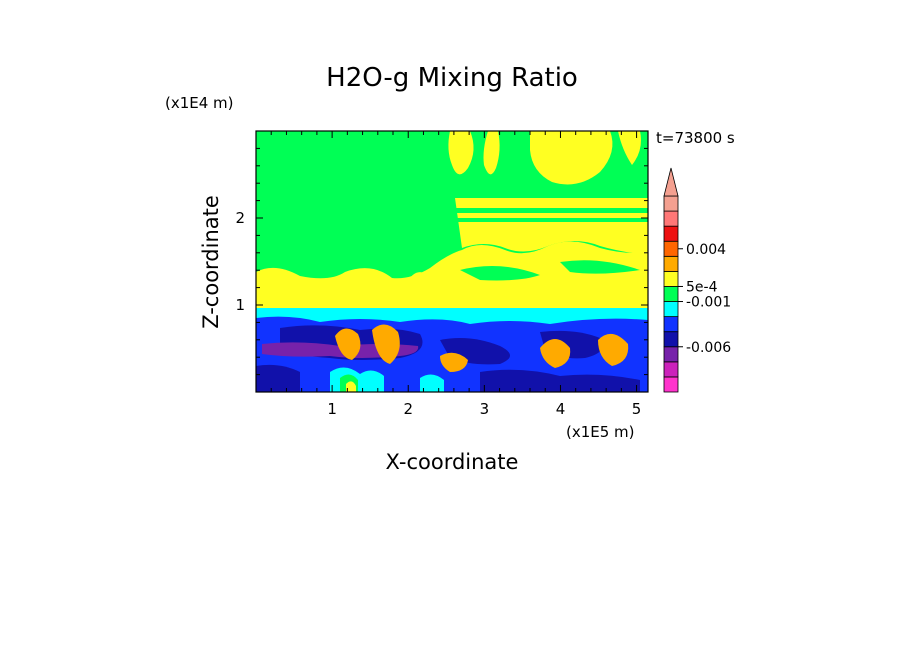  What do you see at coordinates (706, 250) in the screenshot?
I see `colorbar-label: 0.004` at bounding box center [706, 250].